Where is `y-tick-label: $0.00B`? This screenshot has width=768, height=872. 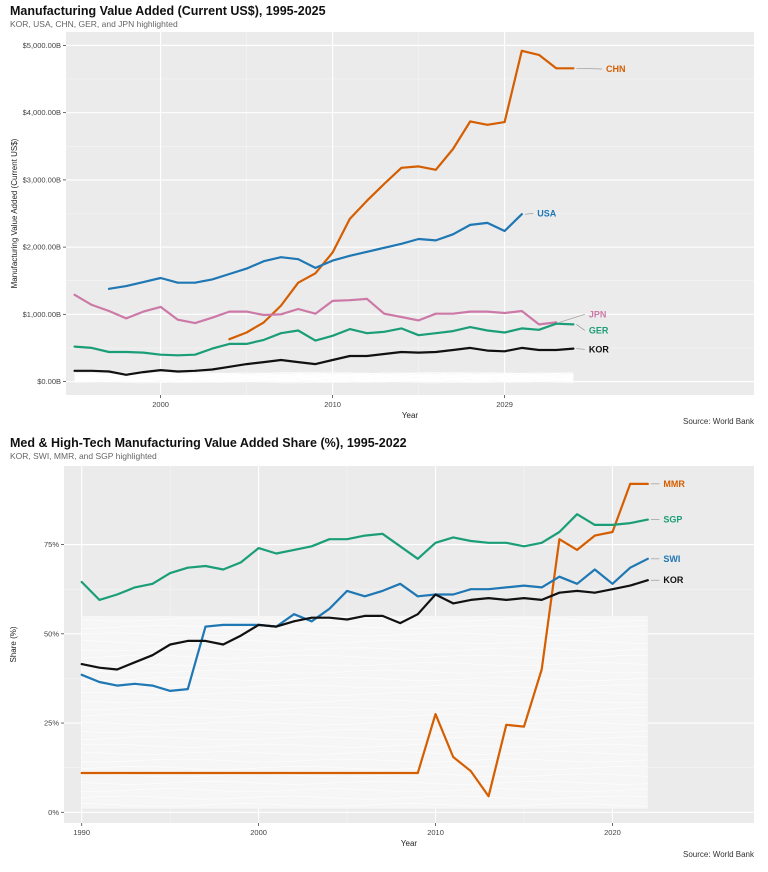 y-tick-label: $0.00B is located at coordinates (49, 381).